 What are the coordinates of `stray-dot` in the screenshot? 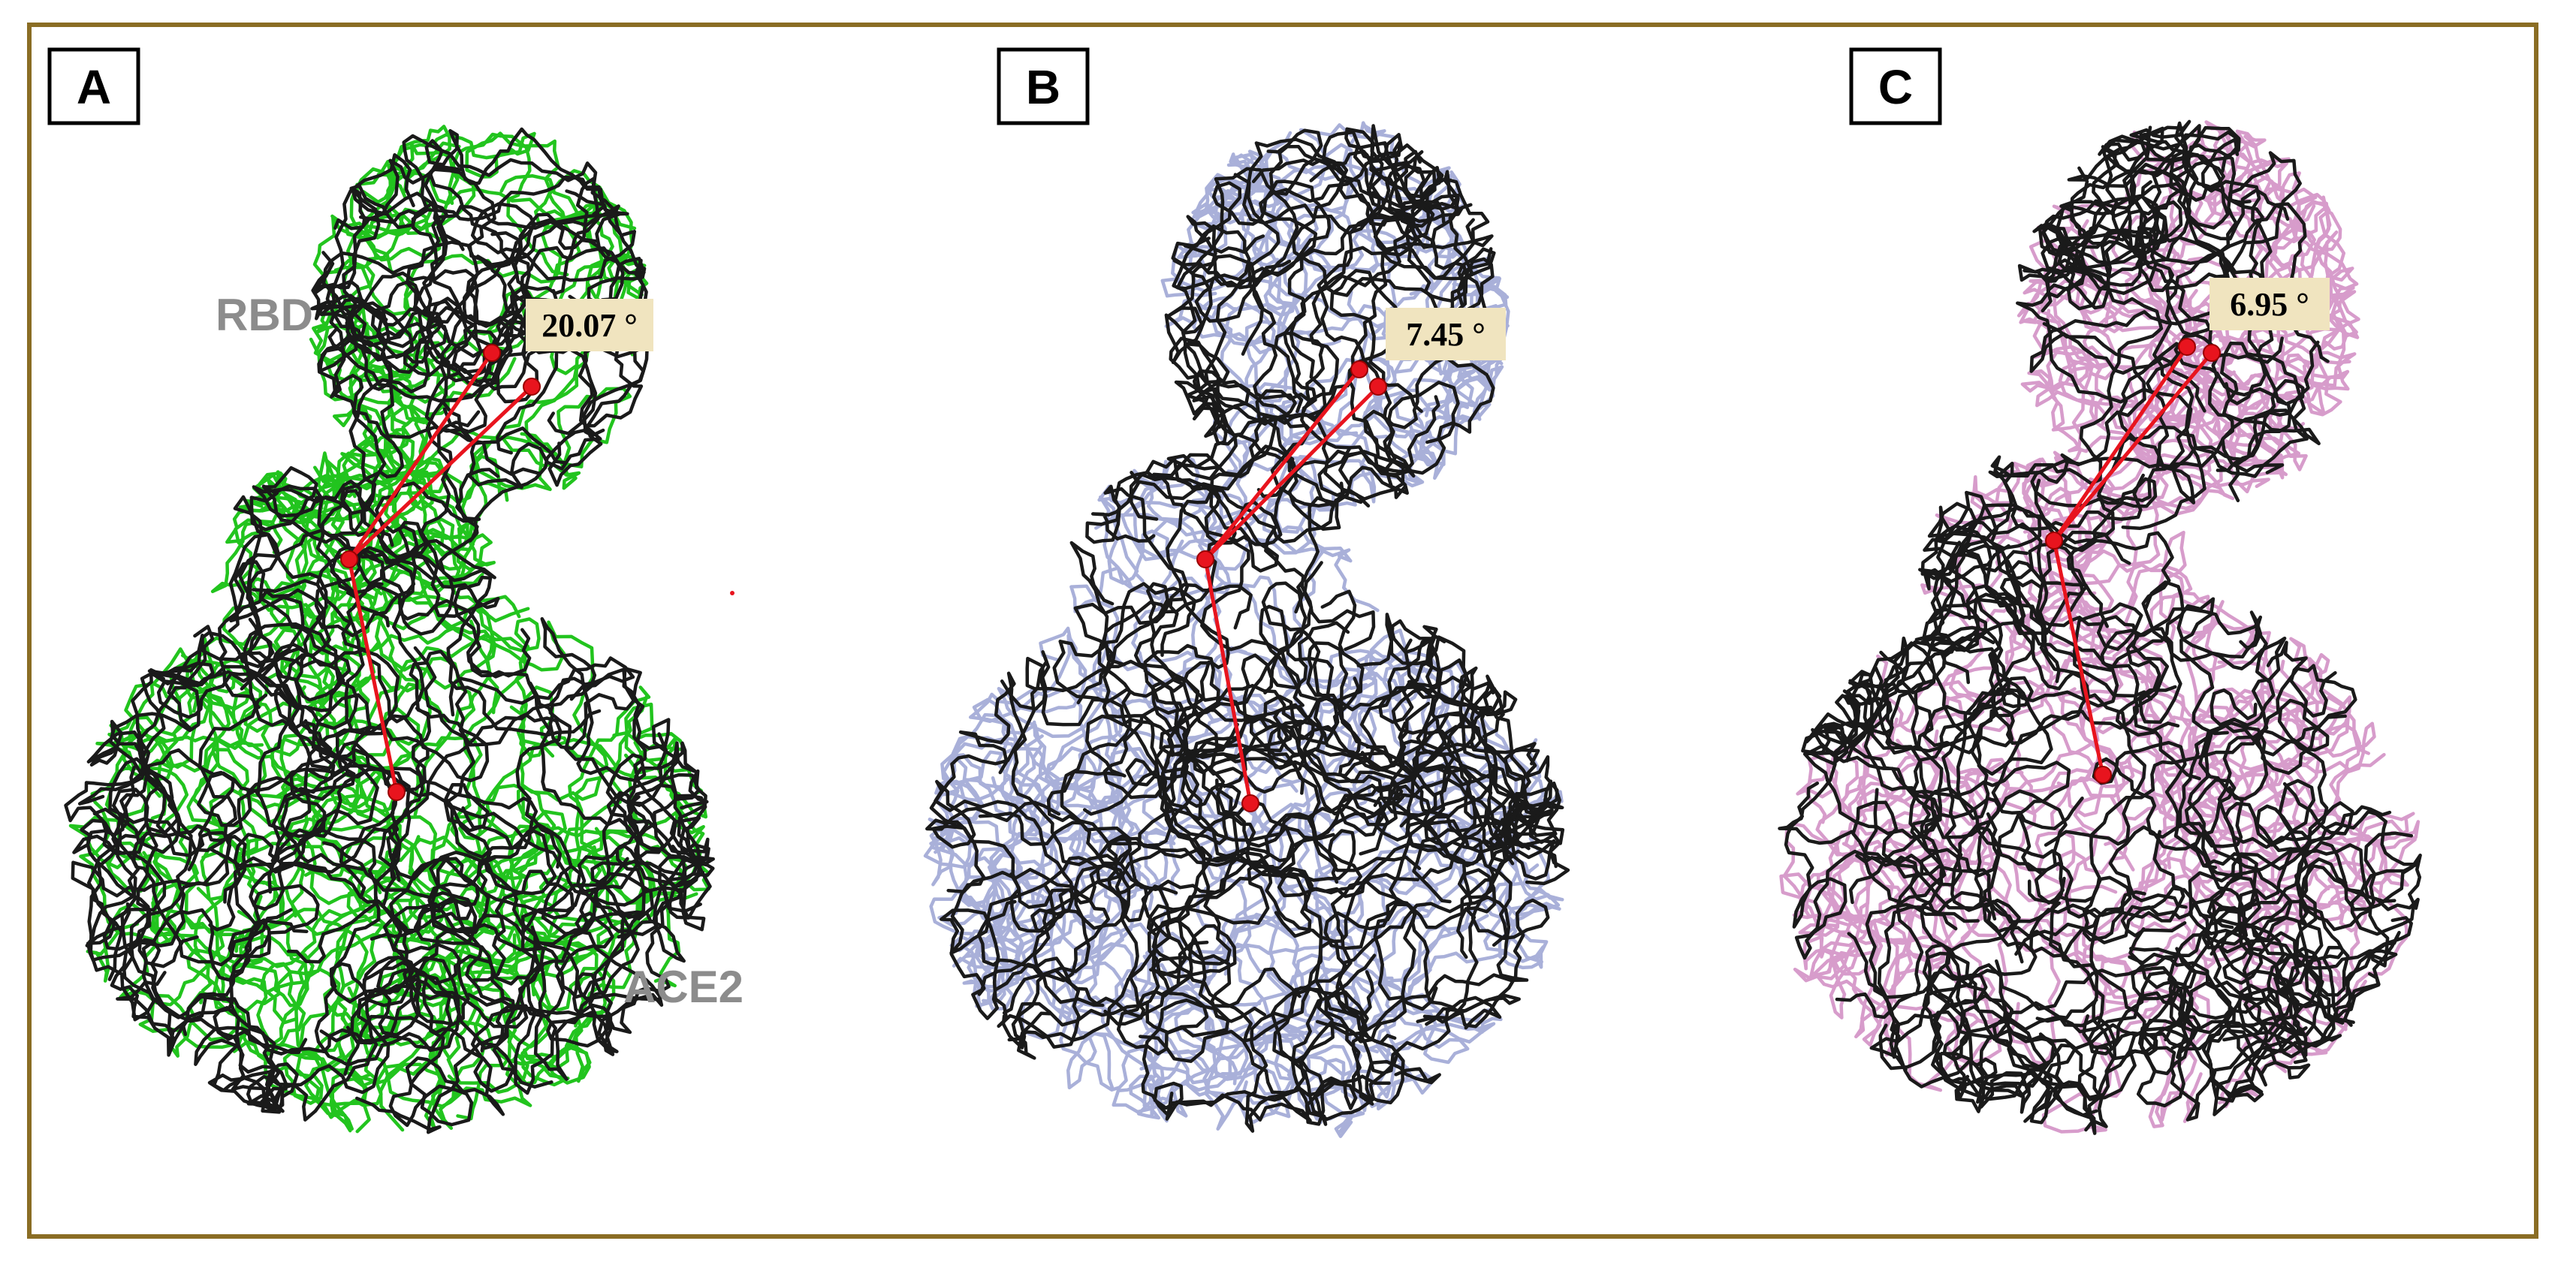 It's located at (732, 593).